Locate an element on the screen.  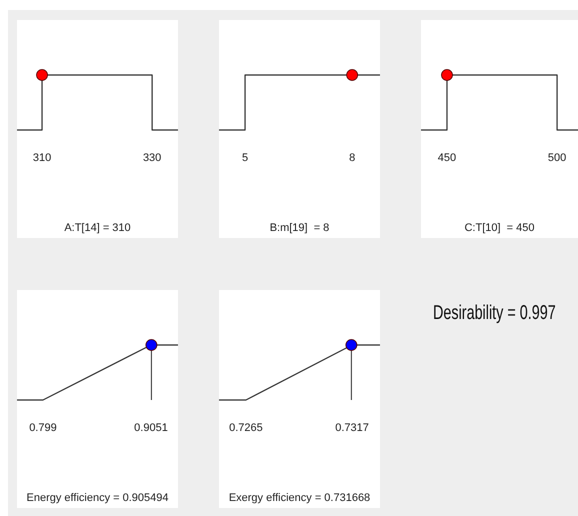
x-tick-label: 450 is located at coordinates (447, 158).